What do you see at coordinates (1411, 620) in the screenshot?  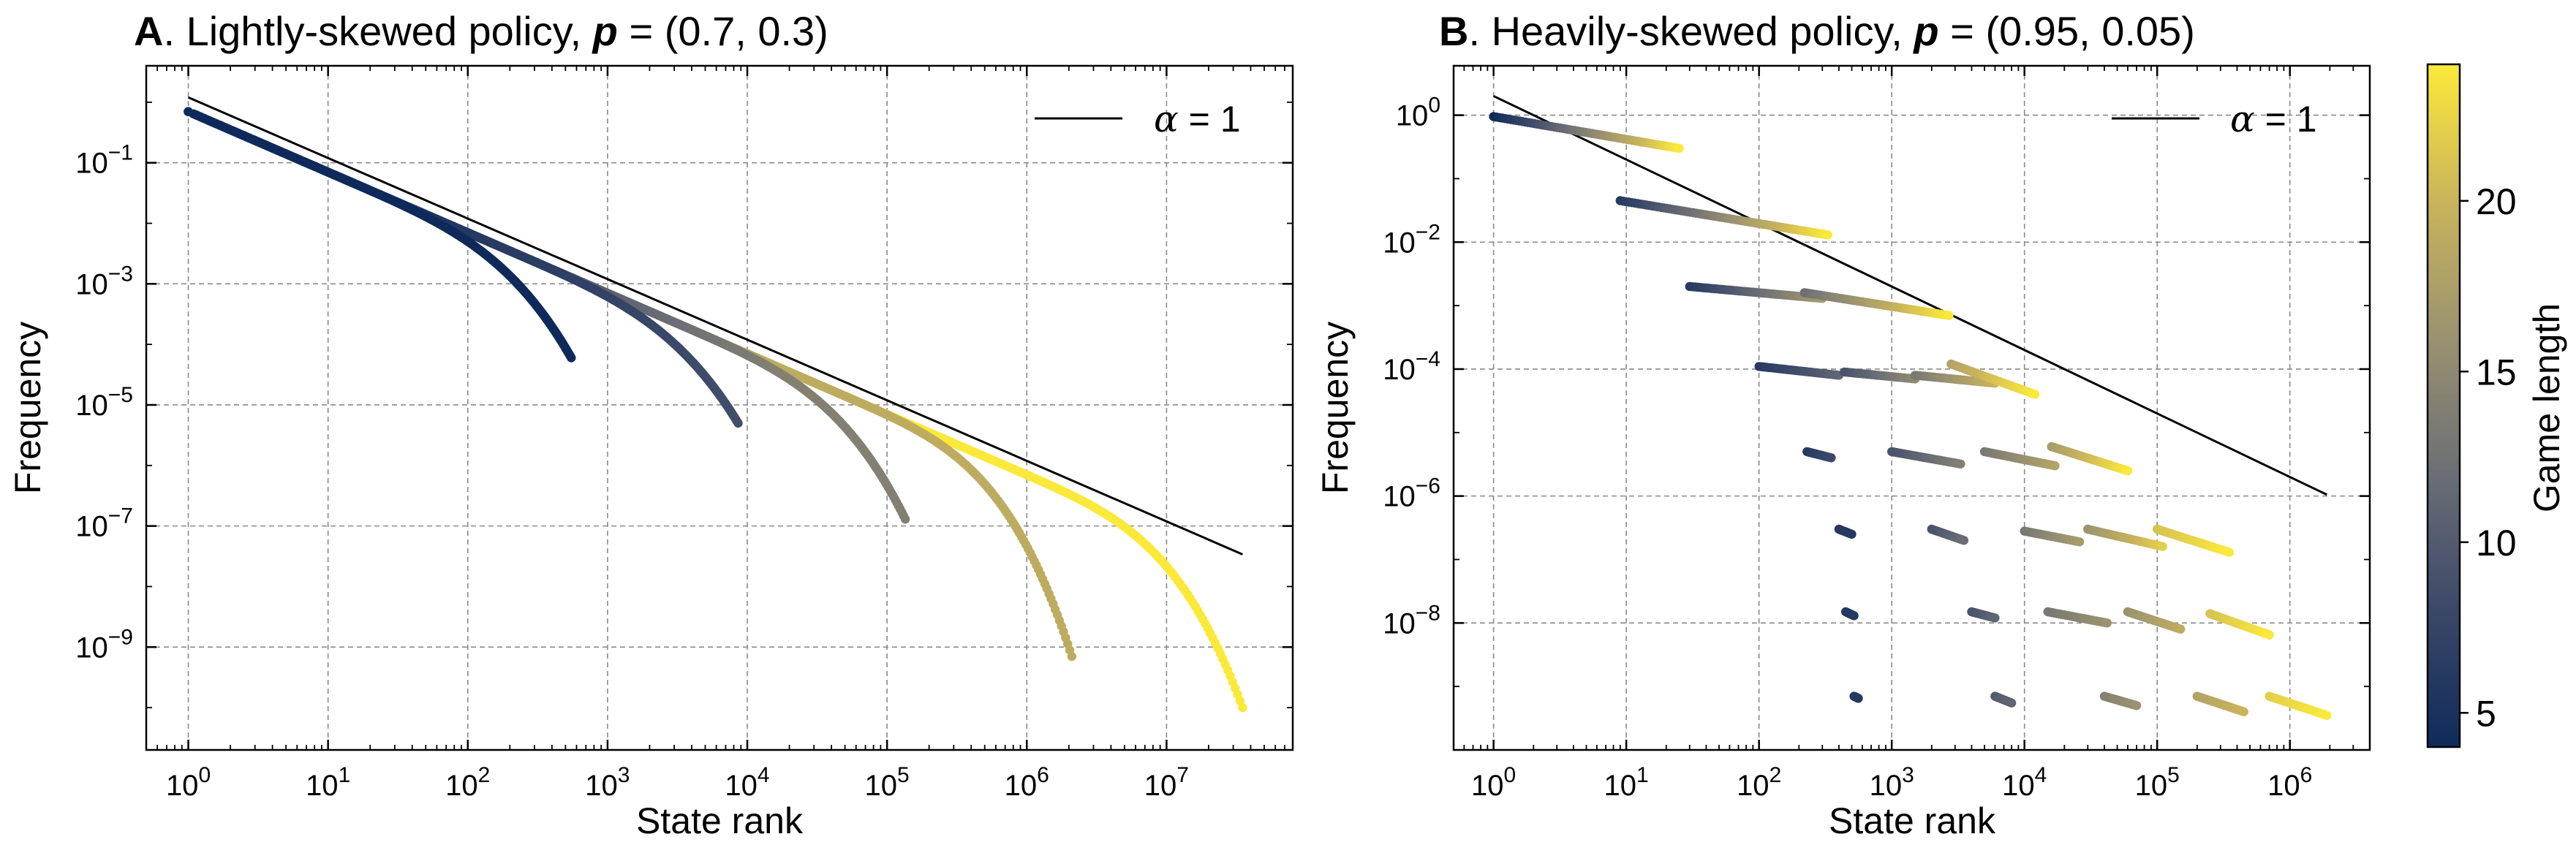 I see `y-tick-label: 10⁻⁸` at bounding box center [1411, 620].